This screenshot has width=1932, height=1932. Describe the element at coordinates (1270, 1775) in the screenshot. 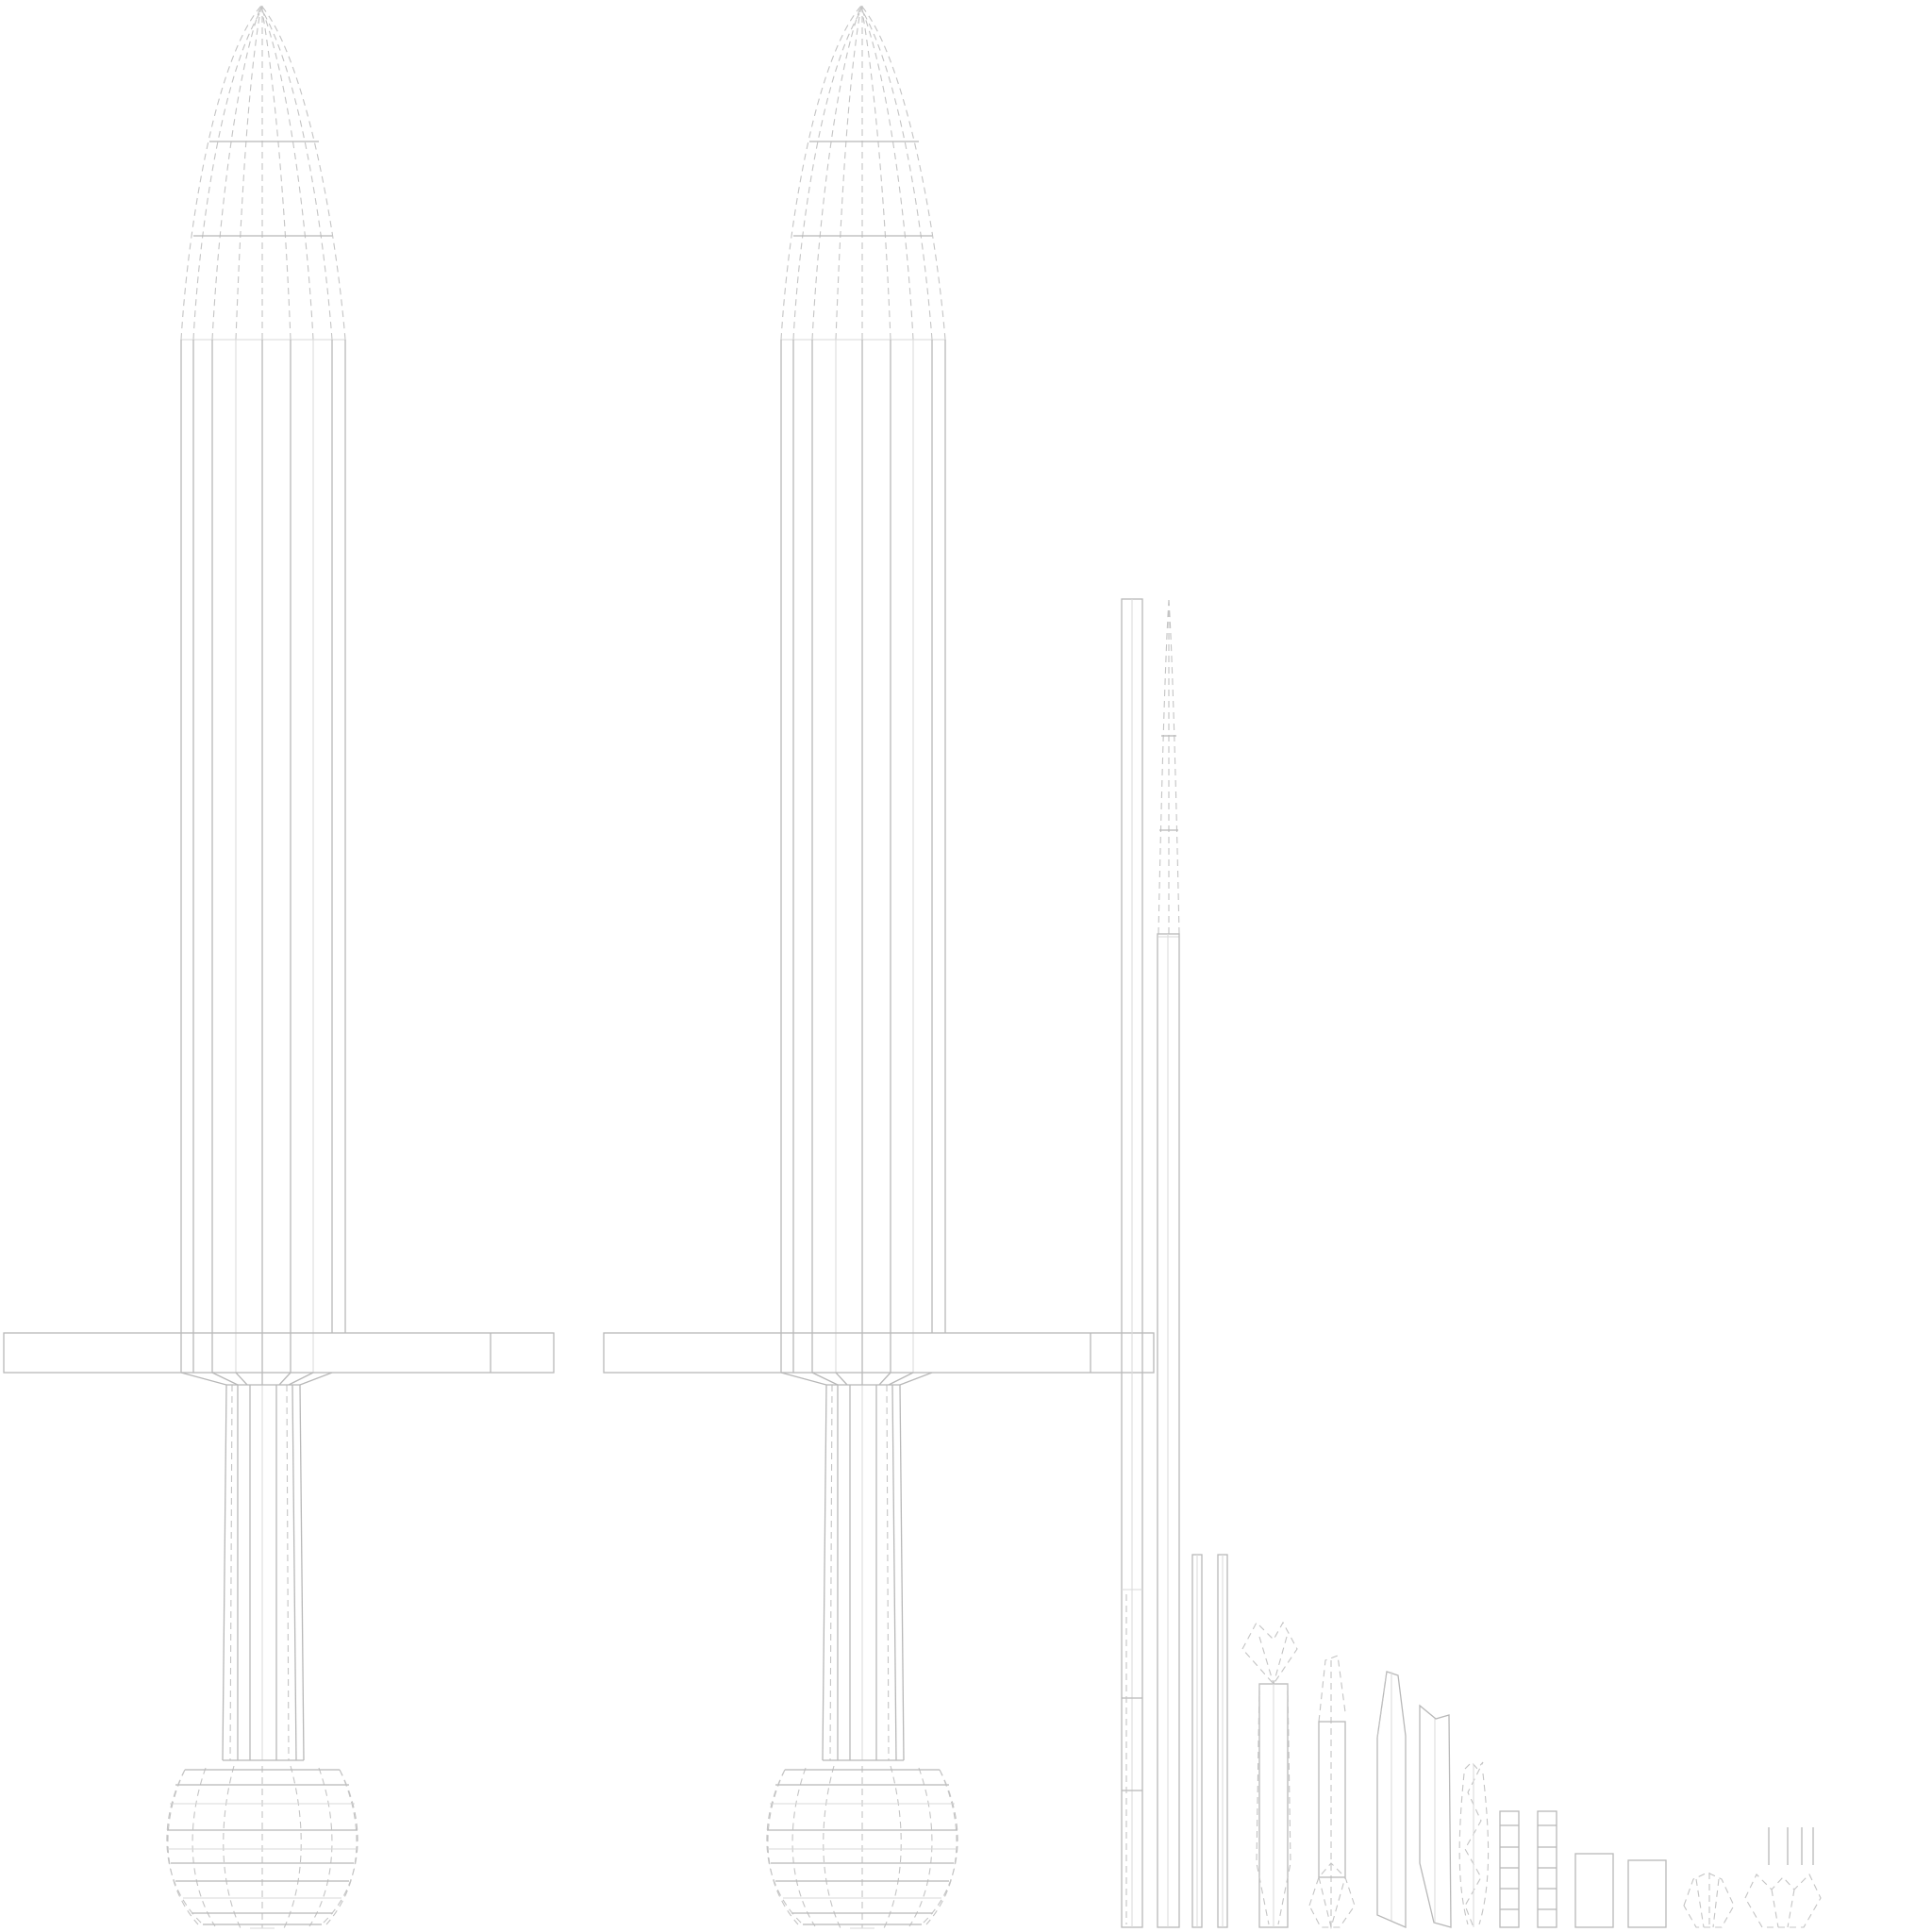

I see `fan-piece-a` at that location.